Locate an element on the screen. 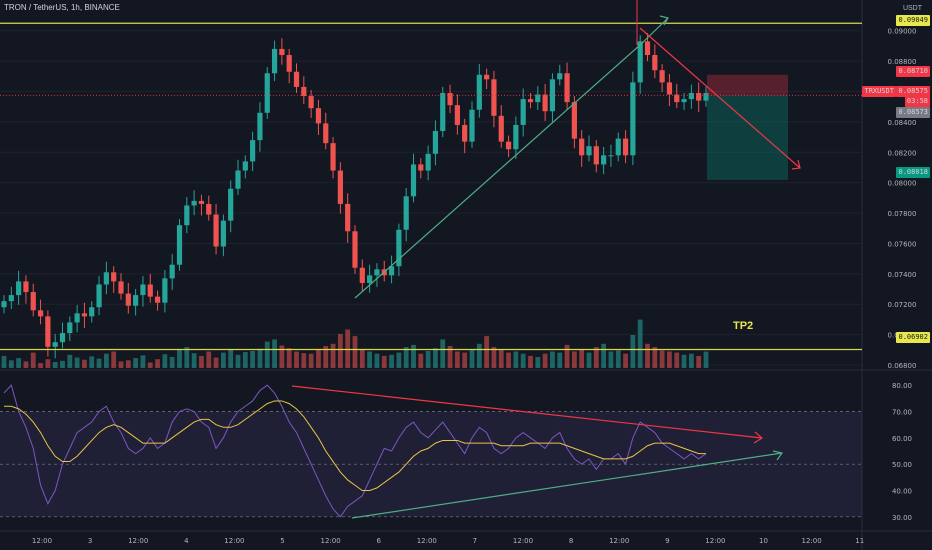  rsi-ma-line is located at coordinates (355, 445).